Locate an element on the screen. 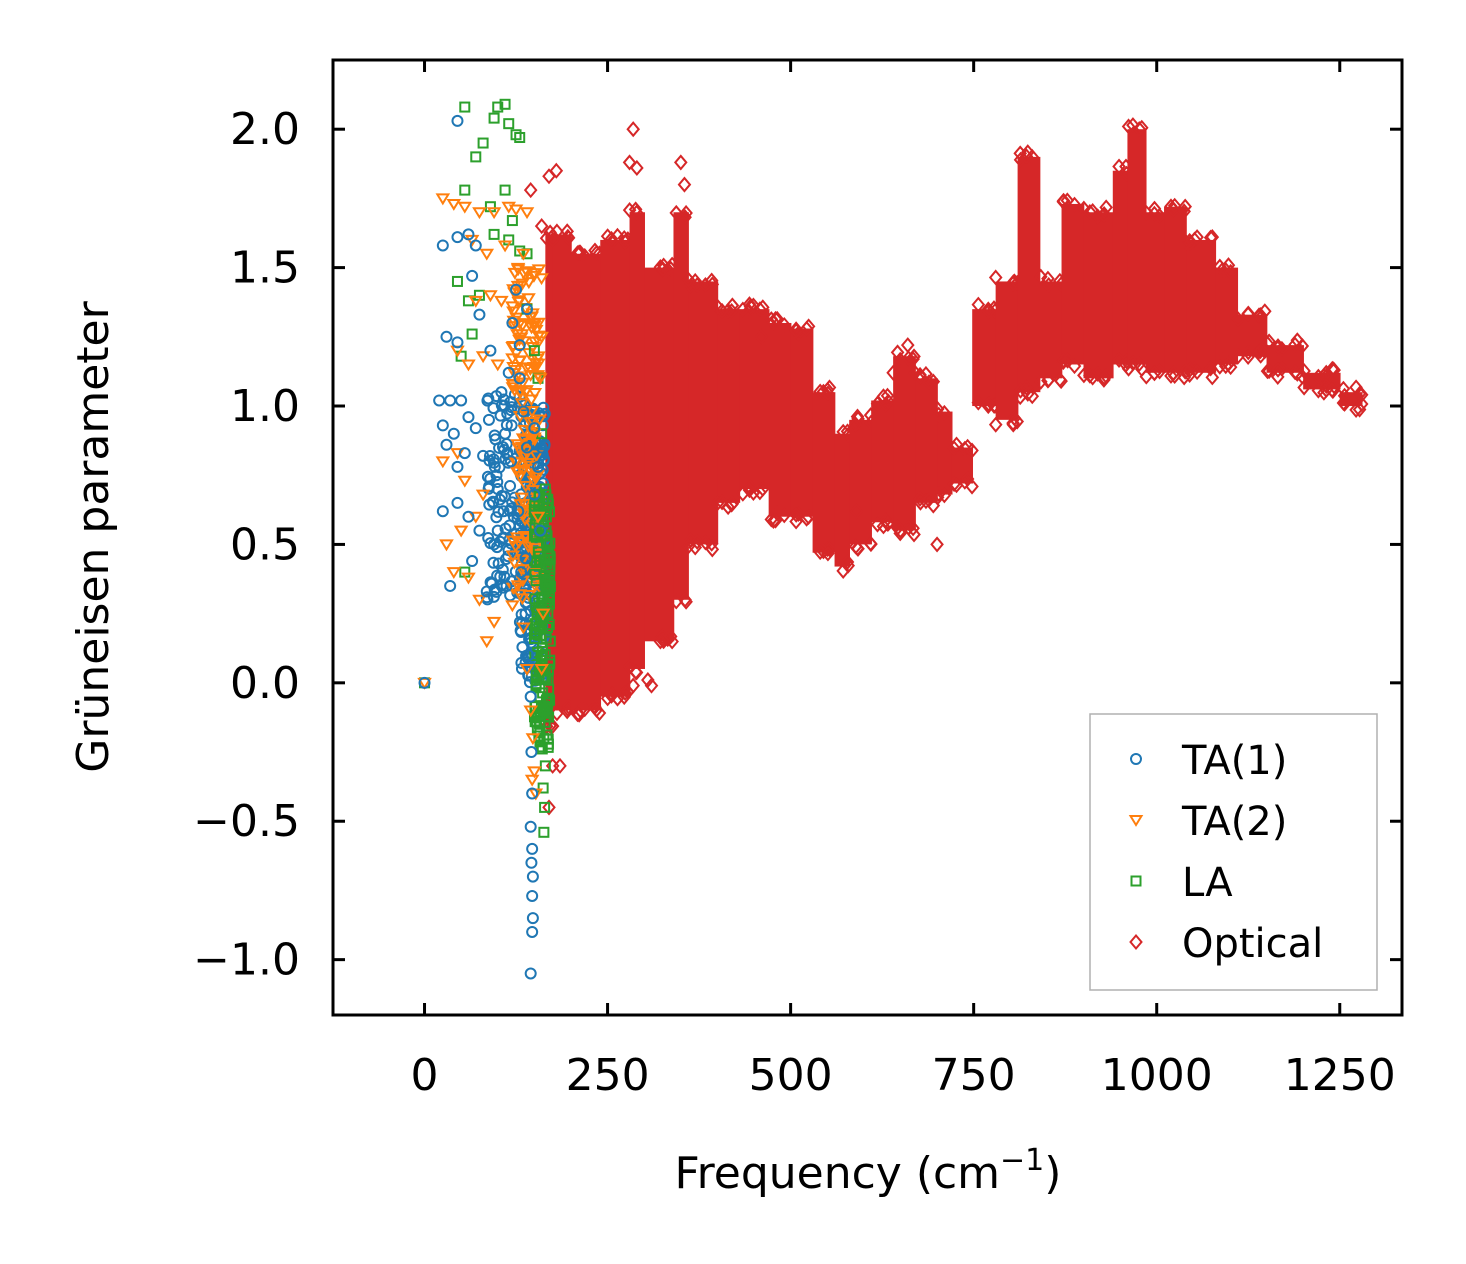 This screenshot has width=1466, height=1264. x-tick-label: 250 is located at coordinates (608, 1075).